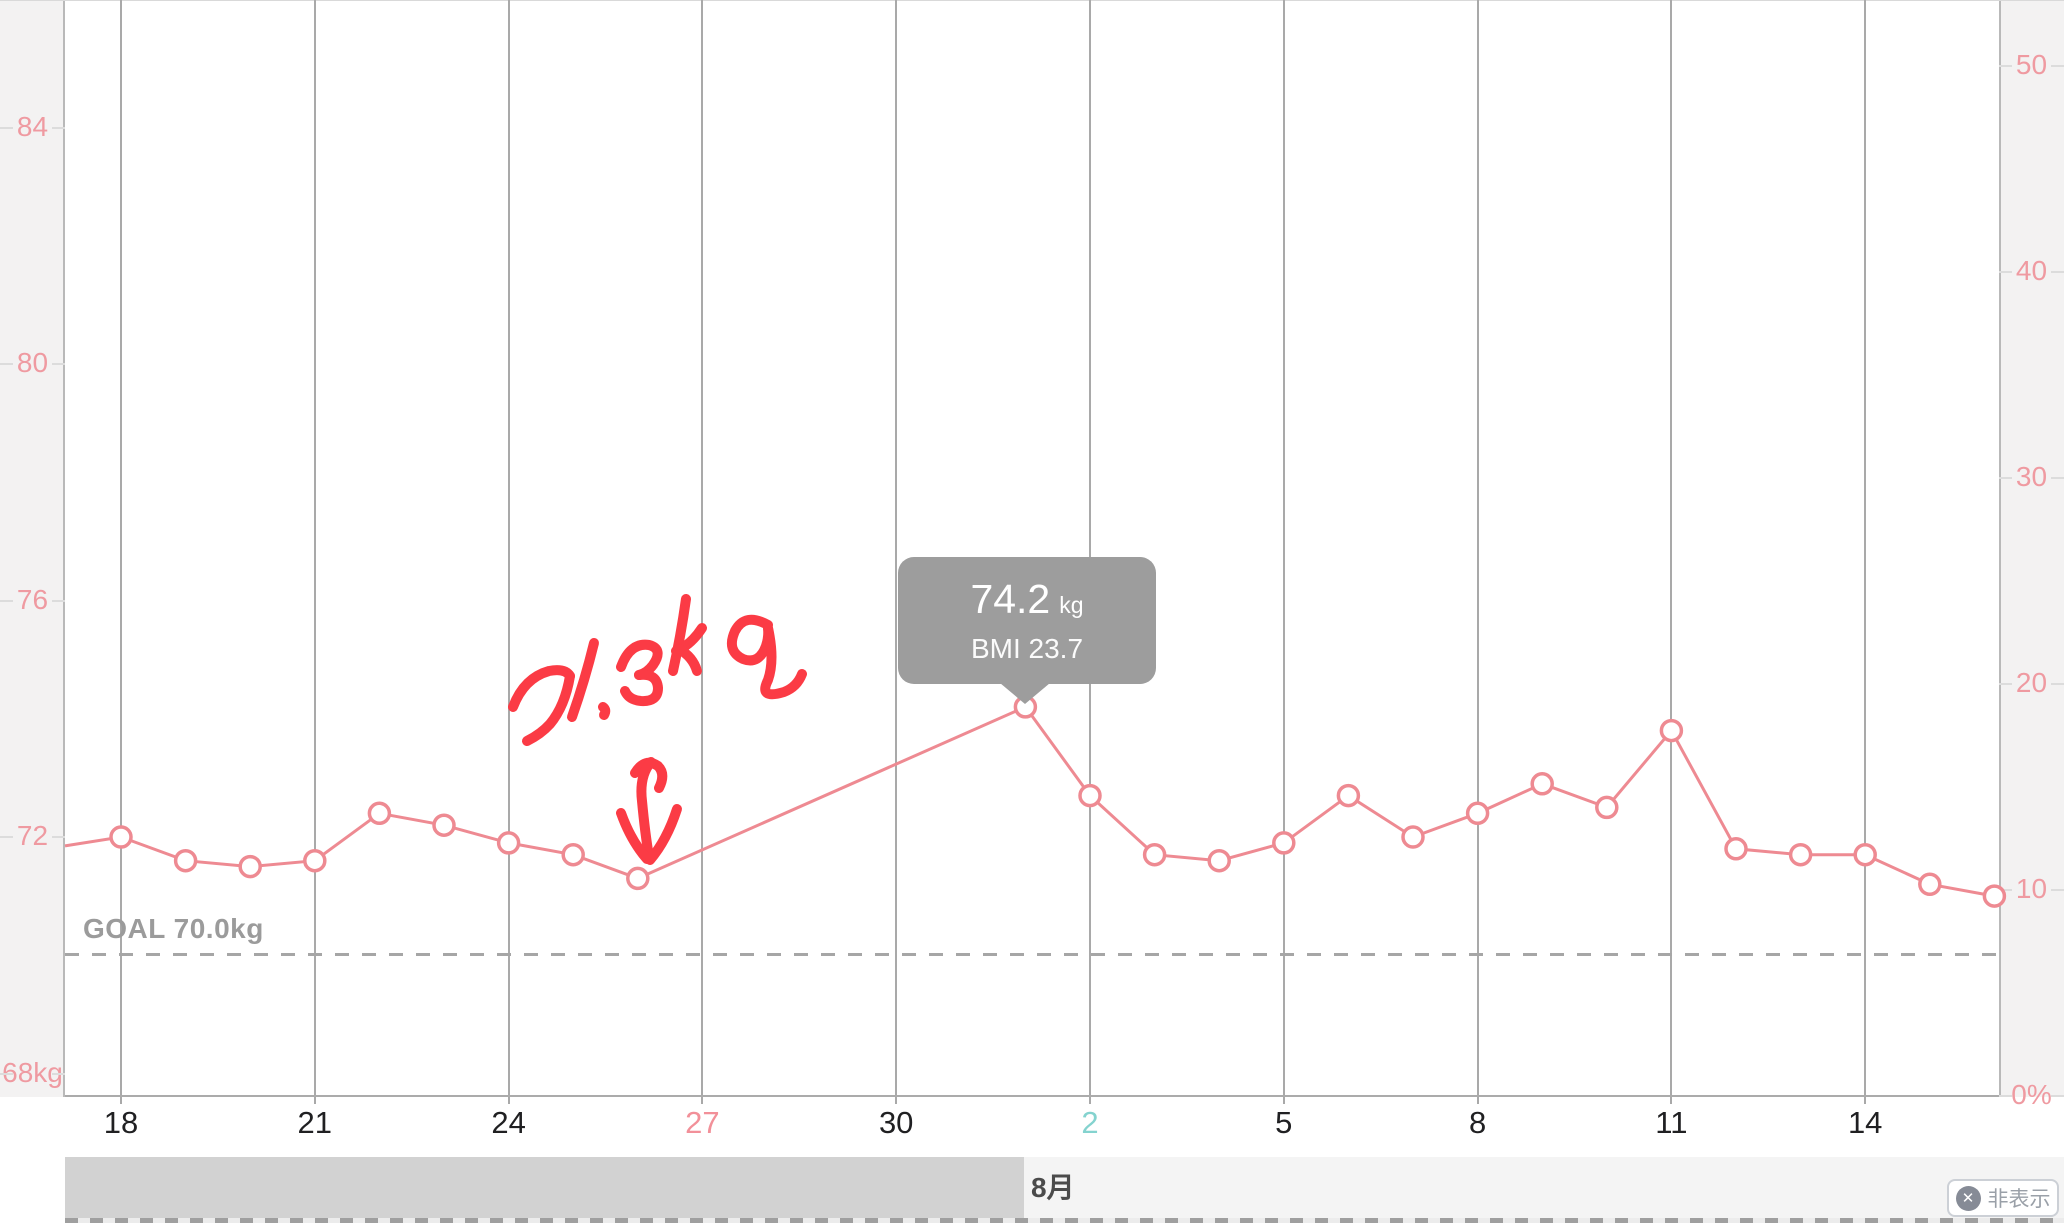 The image size is (2064, 1223). I want to click on x-tick-label: 24, so click(508, 1122).